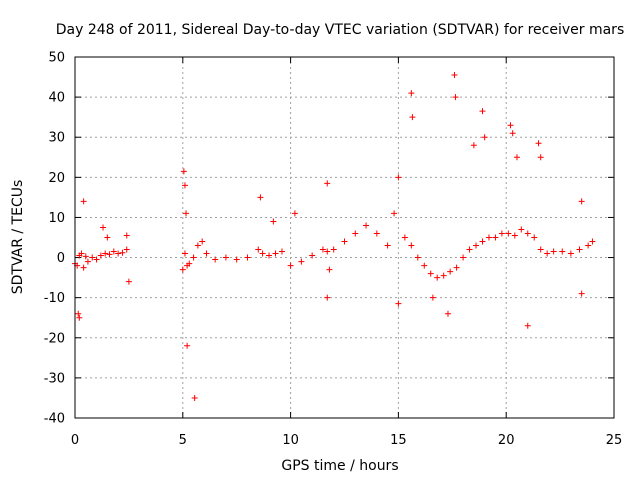 This screenshot has height=480, width=640. What do you see at coordinates (290, 440) in the screenshot?
I see `x-tick-label: 10` at bounding box center [290, 440].